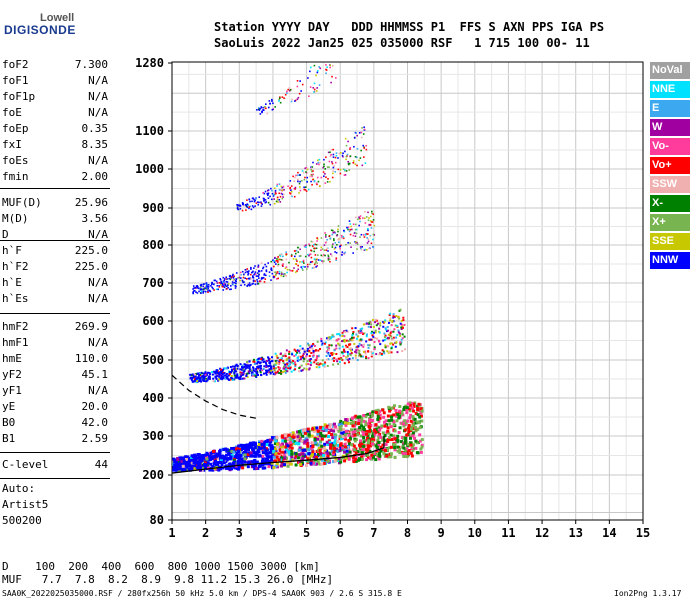  What do you see at coordinates (153, 360) in the screenshot?
I see `y-tick-label: 500` at bounding box center [153, 360].